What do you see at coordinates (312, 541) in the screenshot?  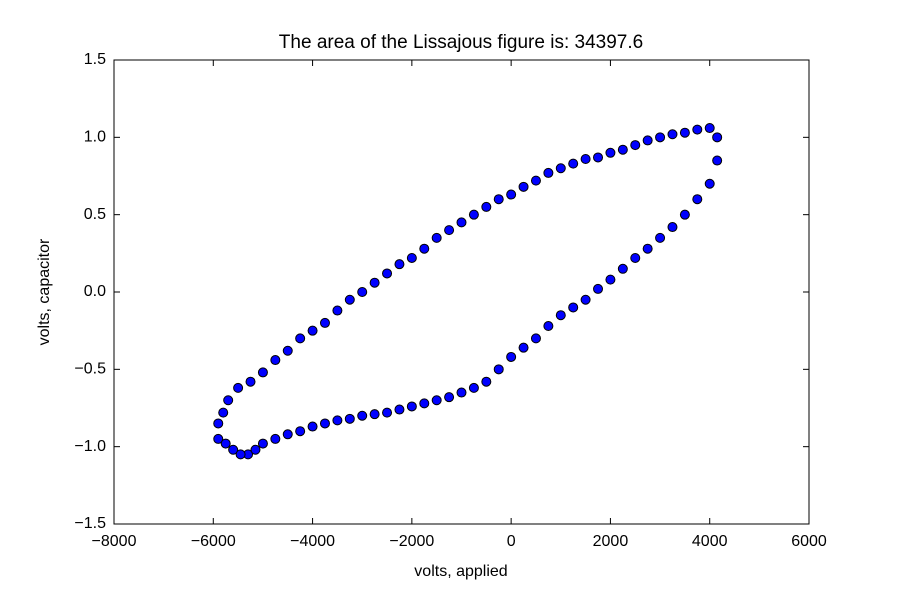 I see `x-tick-label: −4000` at bounding box center [312, 541].